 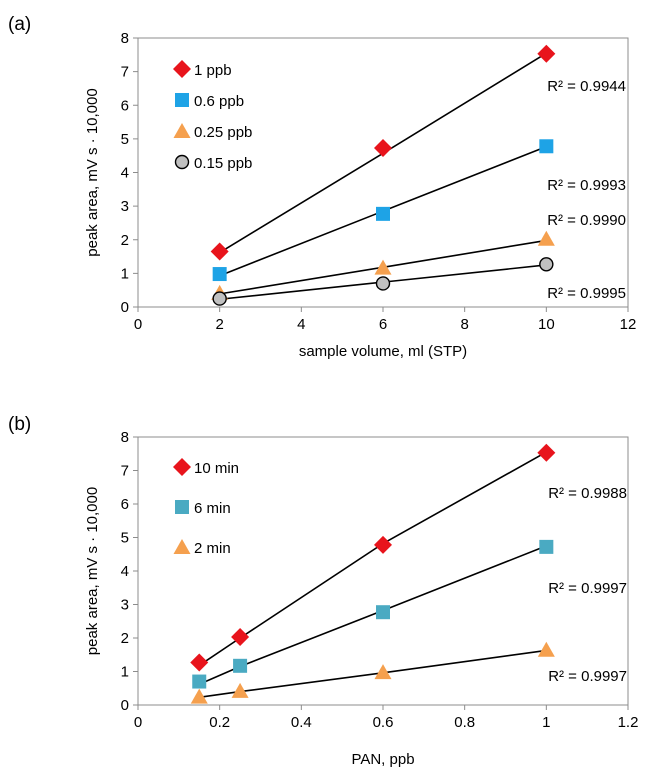 I want to click on x-tick-label: 0.6, so click(x=383, y=722).